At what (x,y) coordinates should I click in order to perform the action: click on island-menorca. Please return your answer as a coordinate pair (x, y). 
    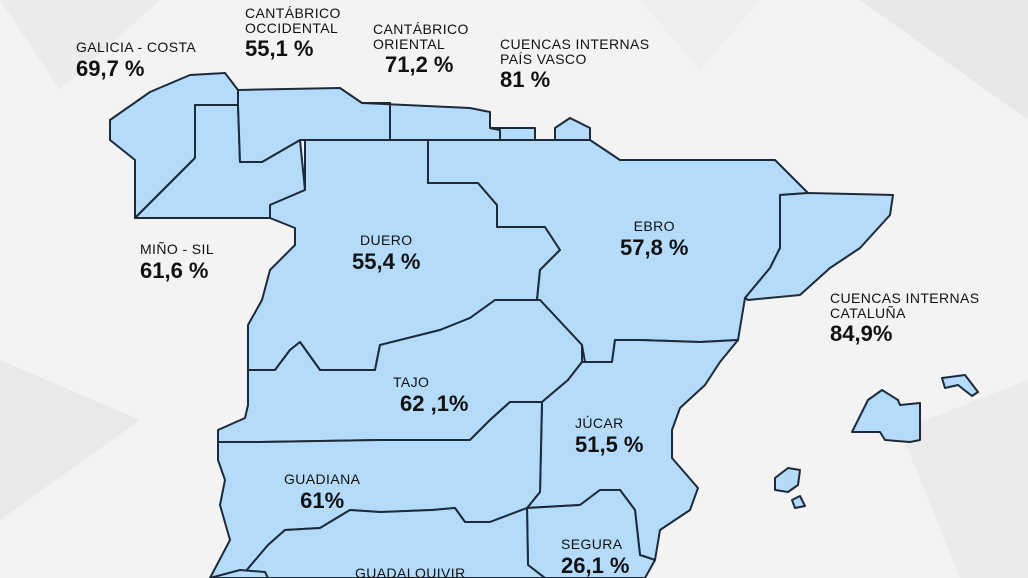
    Looking at the image, I should click on (960, 385).